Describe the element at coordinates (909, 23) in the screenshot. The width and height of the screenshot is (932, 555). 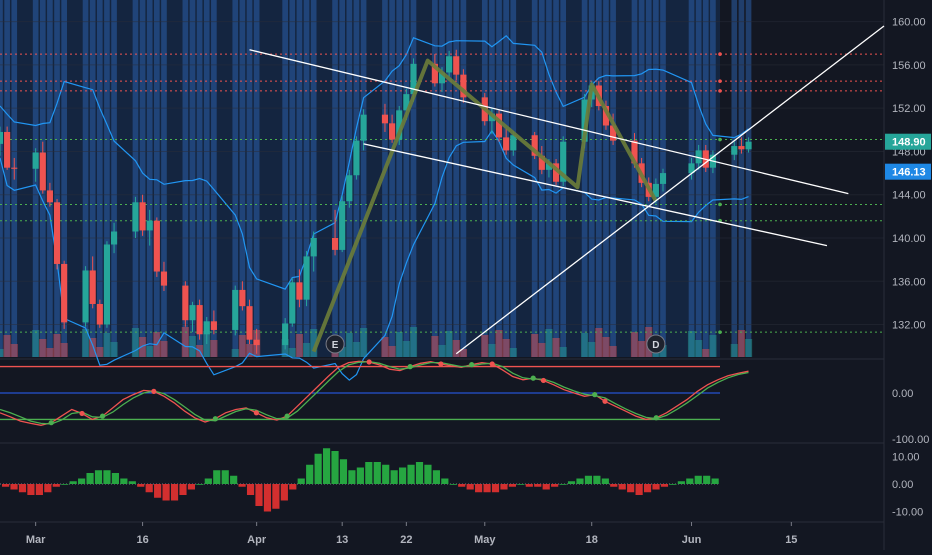
I see `price-tick-label: 160.00` at that location.